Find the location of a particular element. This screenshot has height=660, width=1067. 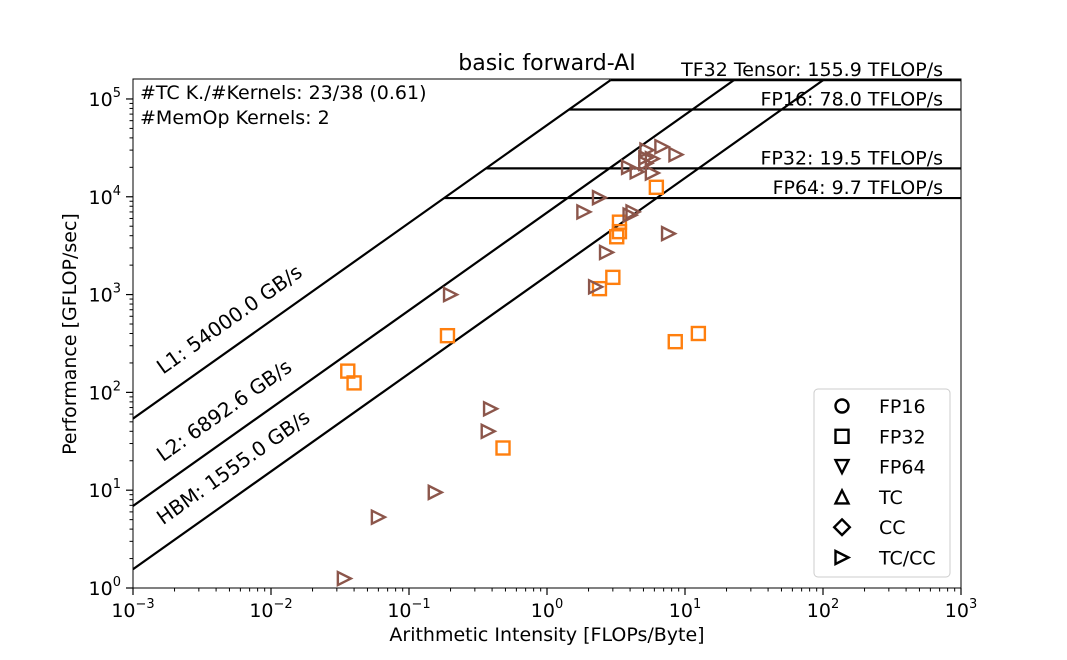

y-tick-label: 10² is located at coordinates (105, 391).